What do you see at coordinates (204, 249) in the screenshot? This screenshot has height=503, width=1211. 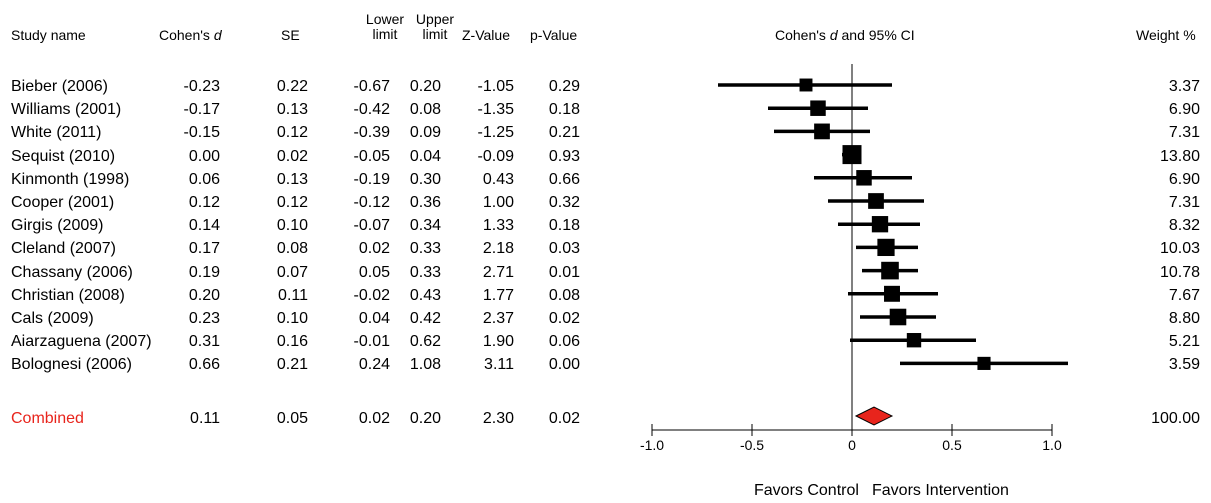 I see `d-cell: 0.17` at bounding box center [204, 249].